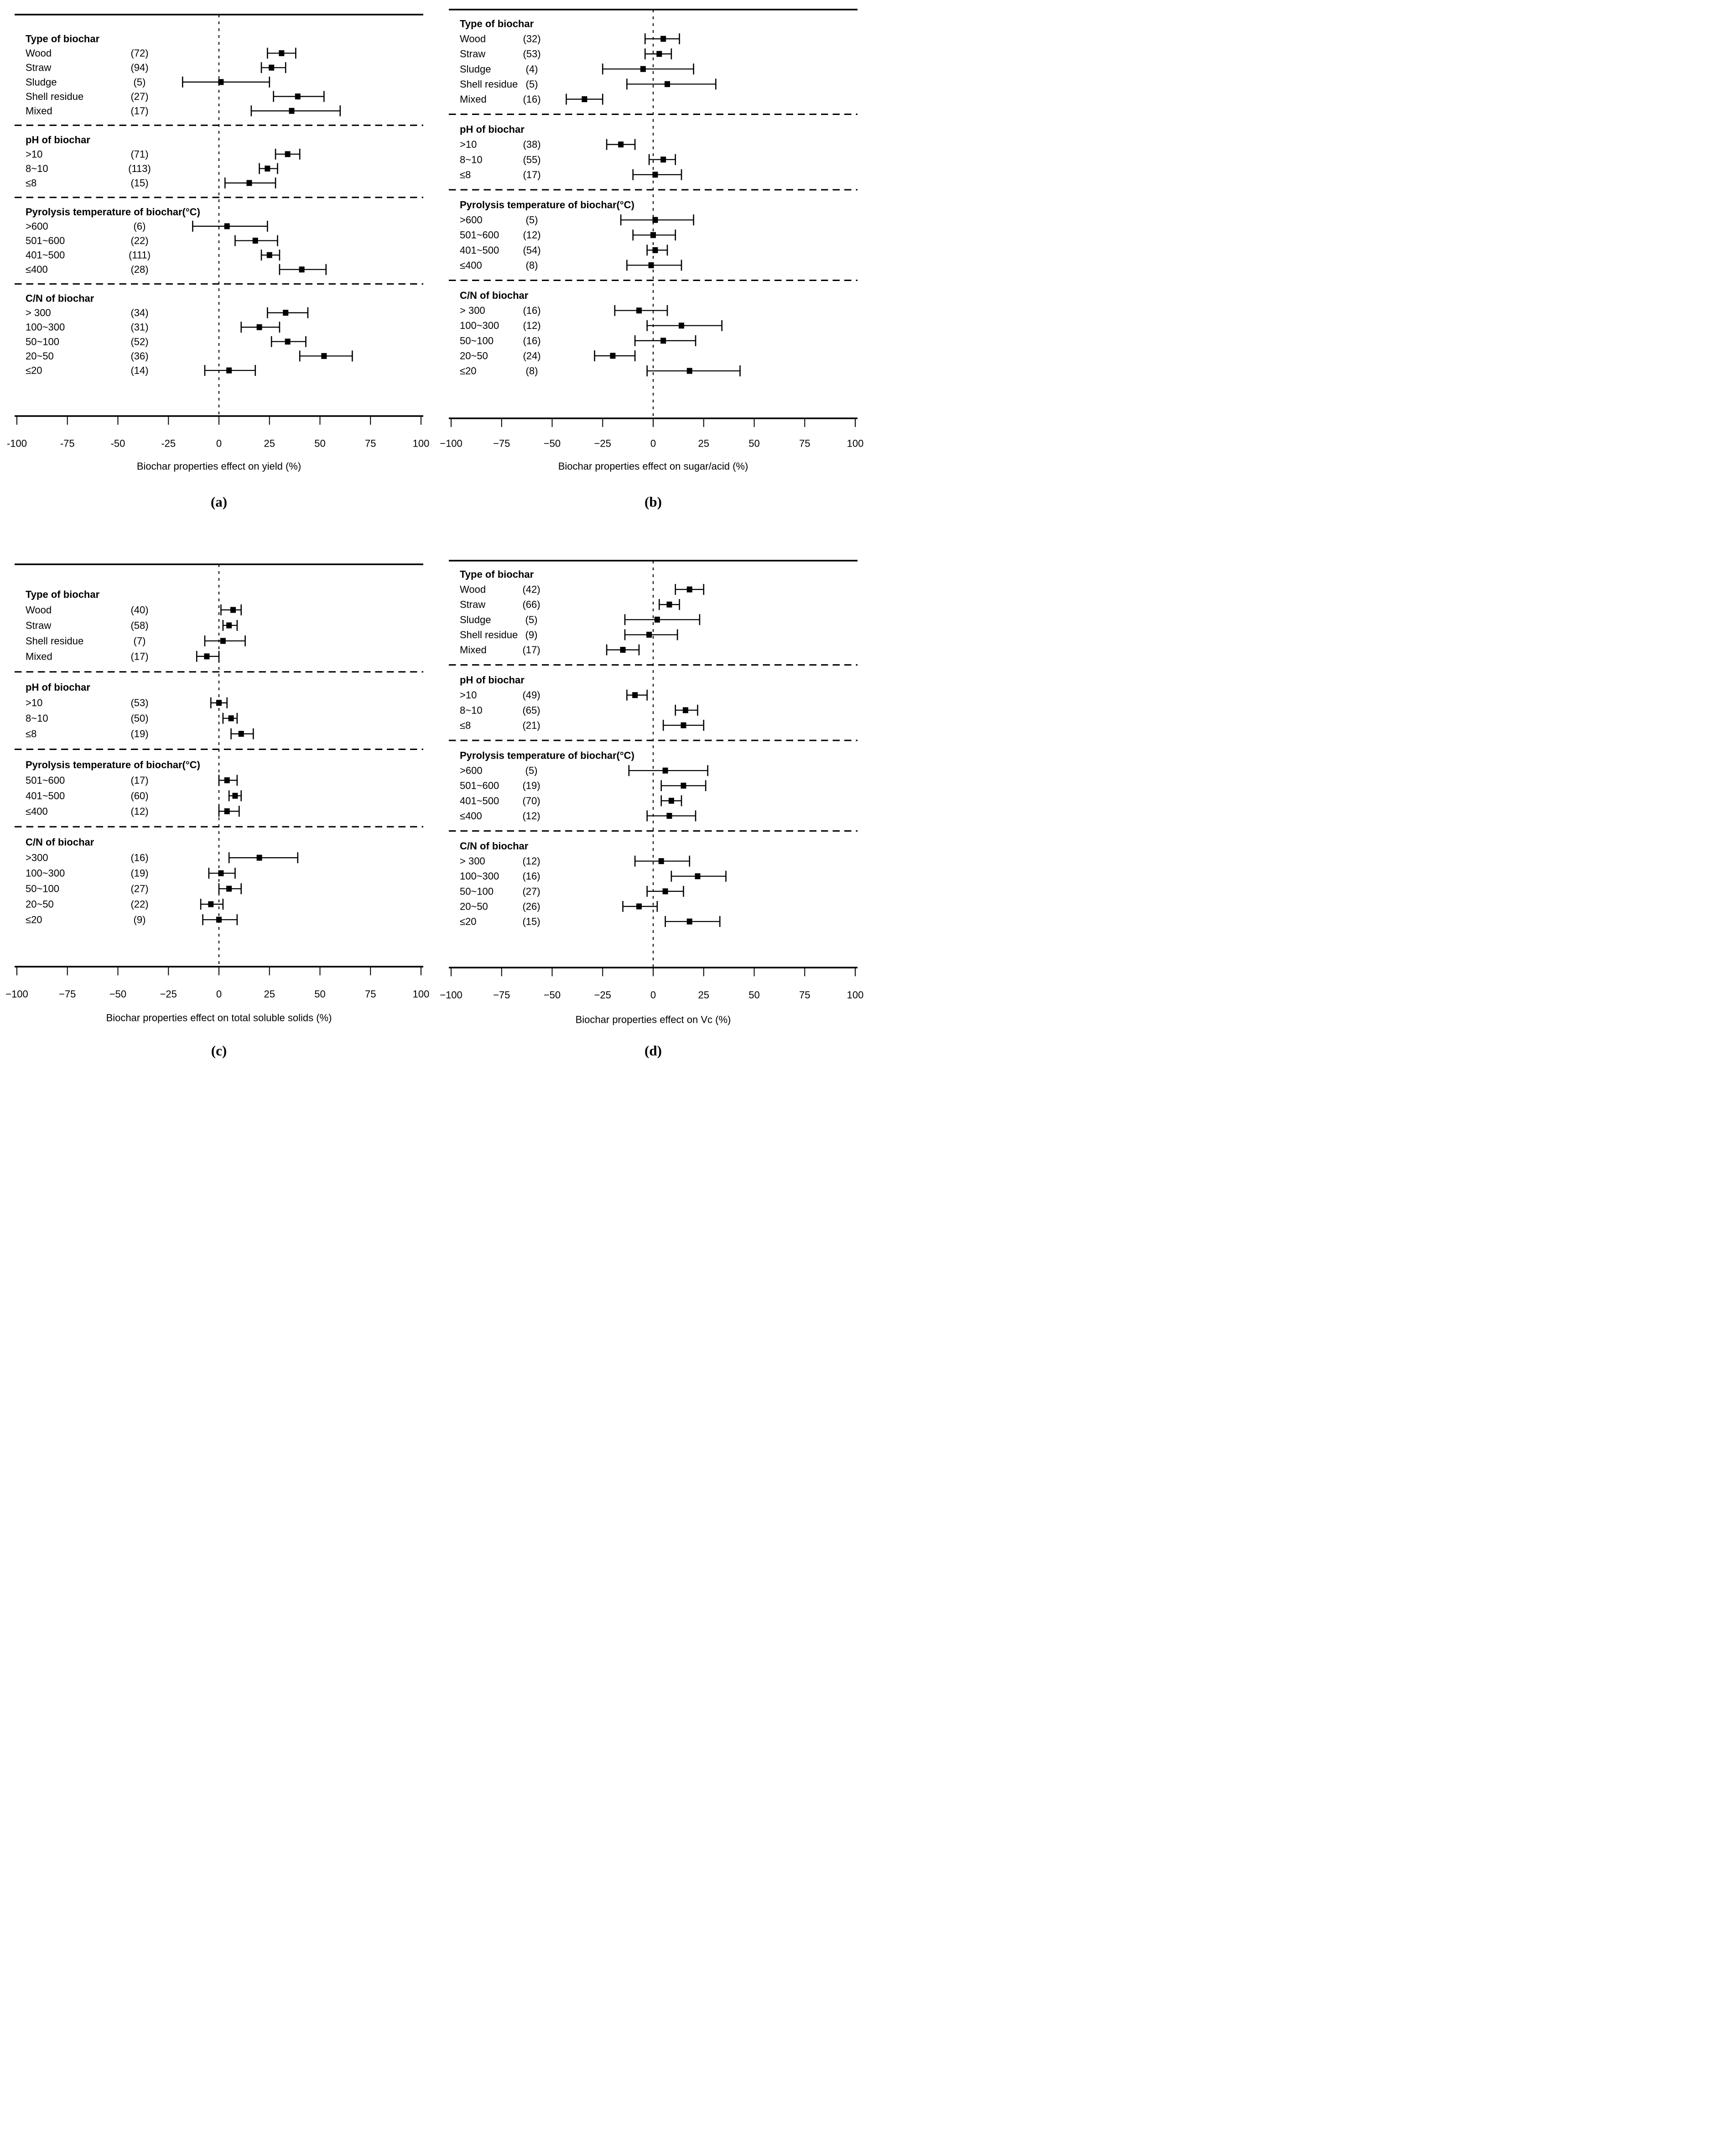 This screenshot has height=2140, width=1736. What do you see at coordinates (370, 995) in the screenshot?
I see `x-axis-tick-label: 75` at bounding box center [370, 995].